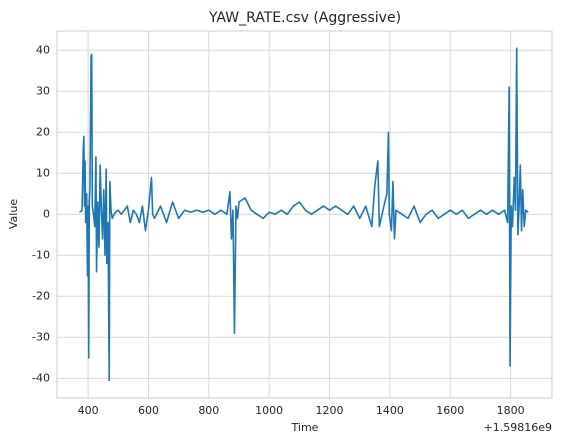  I want to click on x-tick-label: 1400, so click(390, 410).